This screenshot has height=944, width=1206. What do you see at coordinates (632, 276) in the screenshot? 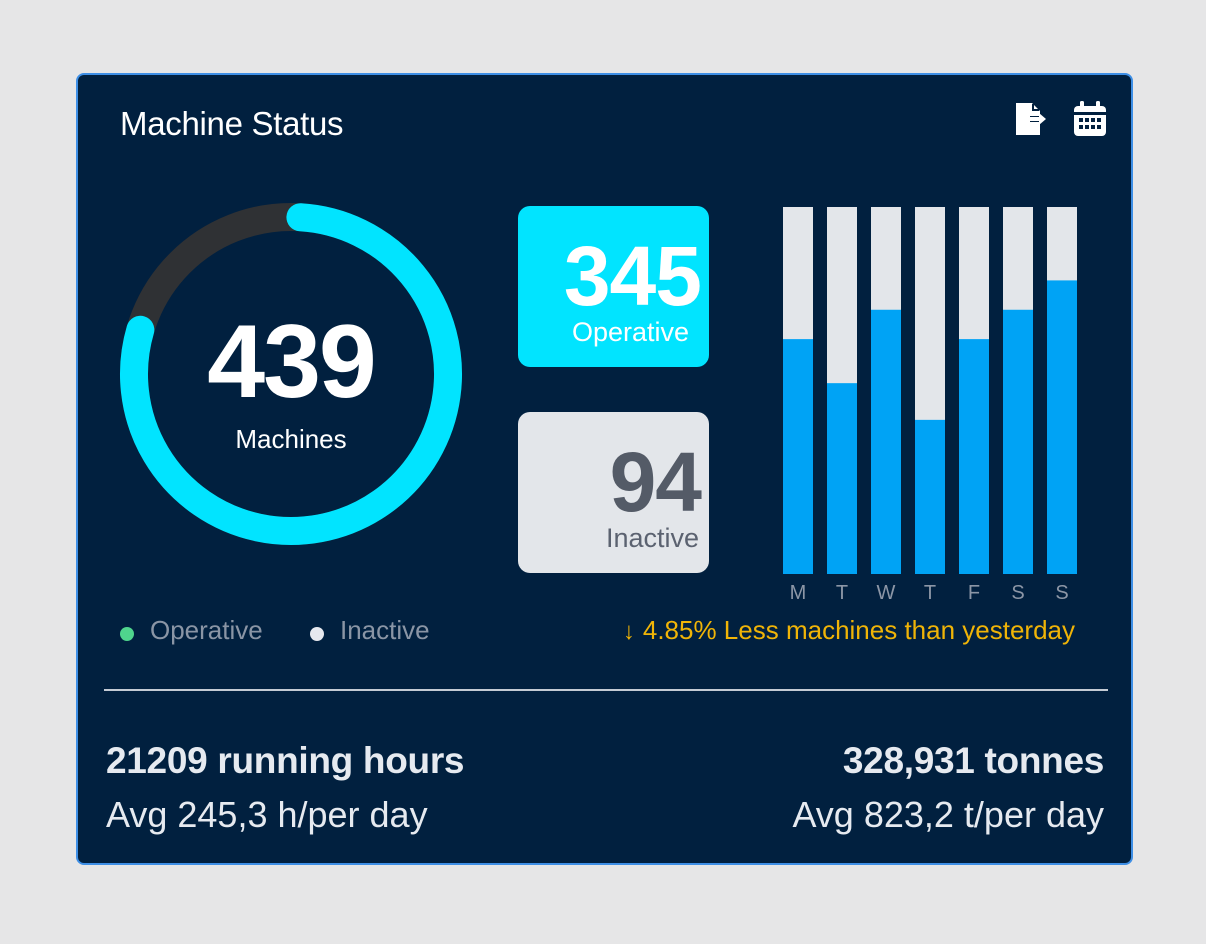
I see `operative-count: 345` at bounding box center [632, 276].